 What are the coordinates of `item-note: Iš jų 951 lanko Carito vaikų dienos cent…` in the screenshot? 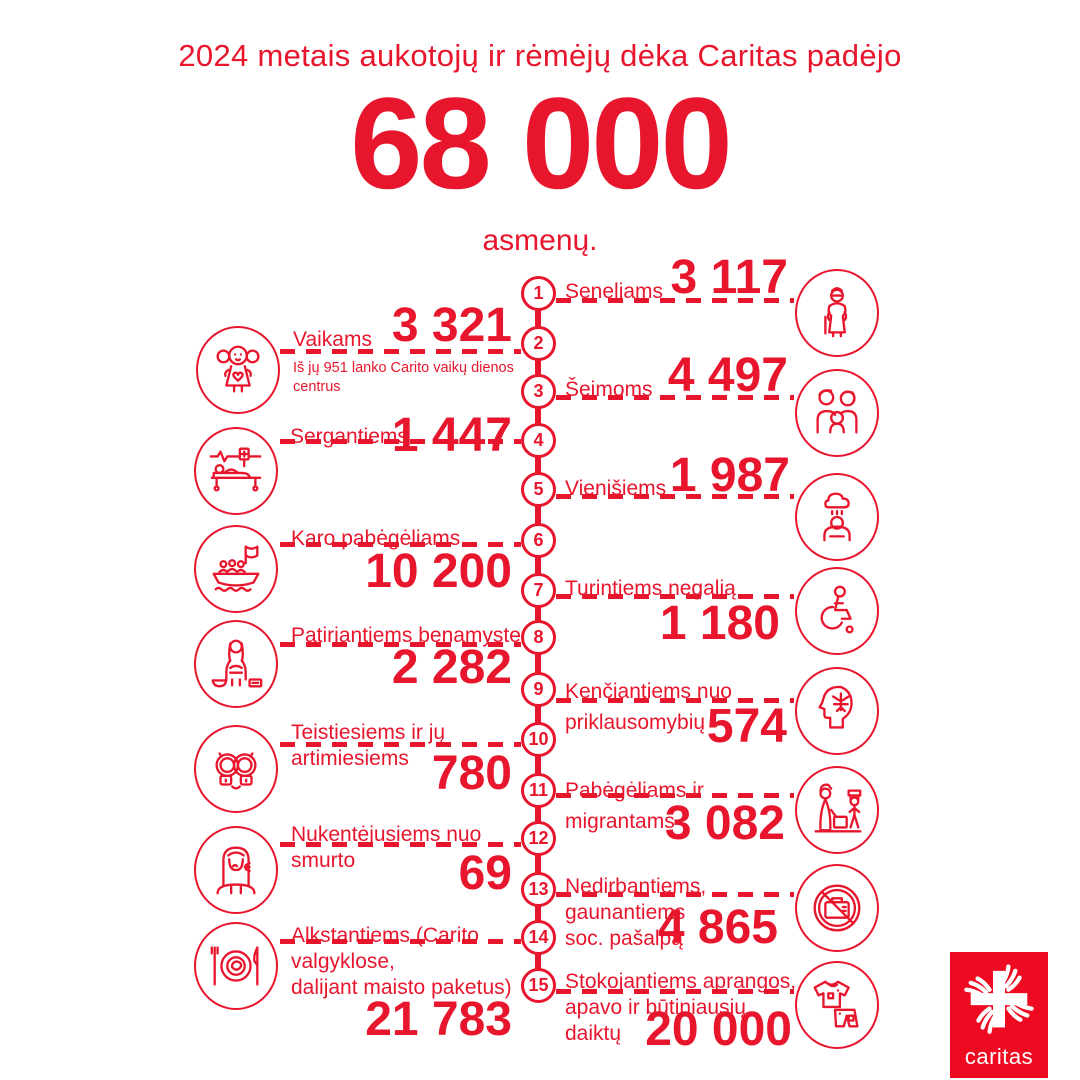 It's located at (403, 377).